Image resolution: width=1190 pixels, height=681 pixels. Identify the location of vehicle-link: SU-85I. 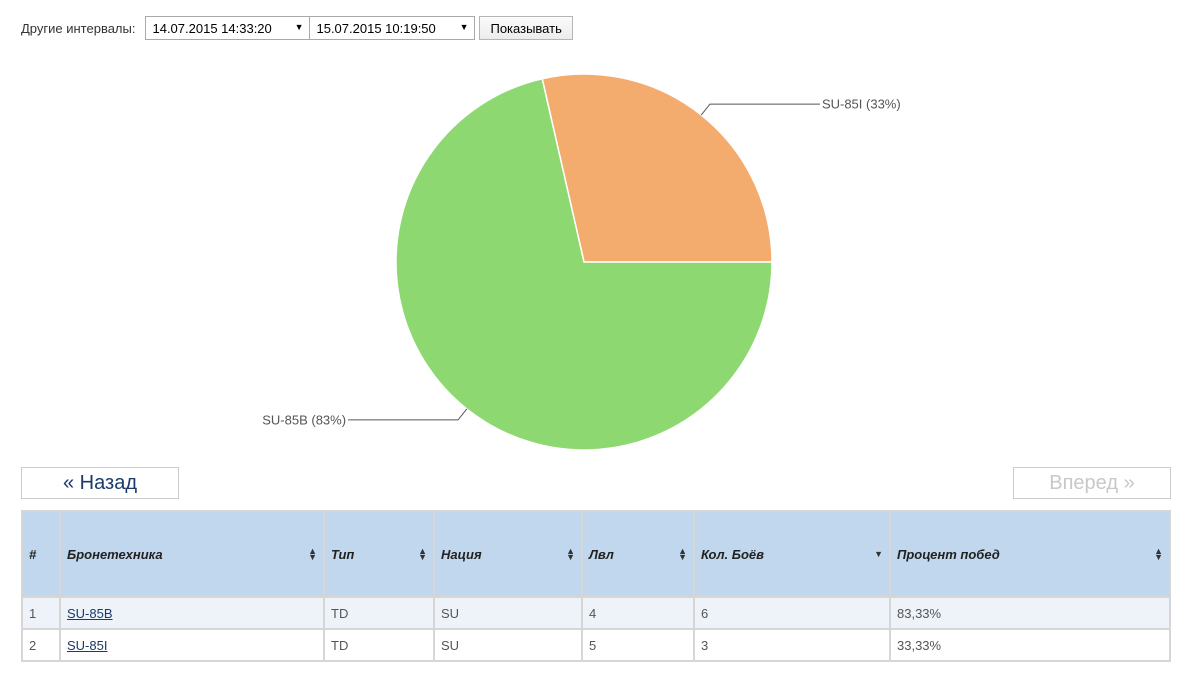
(87, 645).